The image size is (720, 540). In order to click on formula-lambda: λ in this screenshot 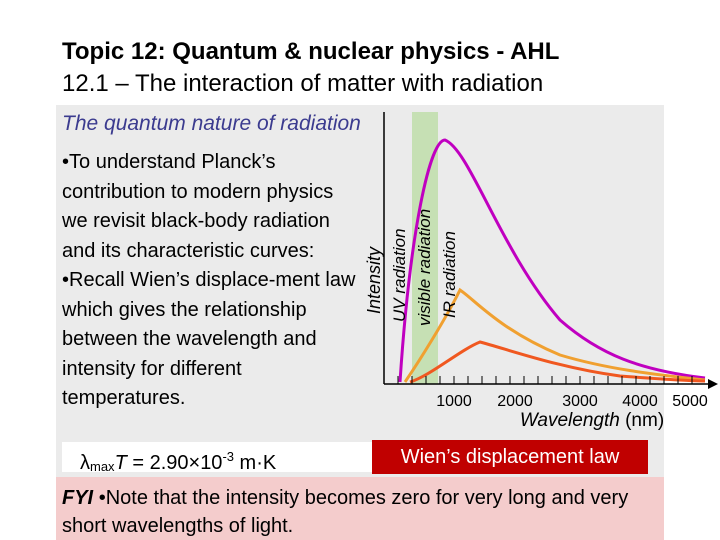, I will do `click(85, 463)`.